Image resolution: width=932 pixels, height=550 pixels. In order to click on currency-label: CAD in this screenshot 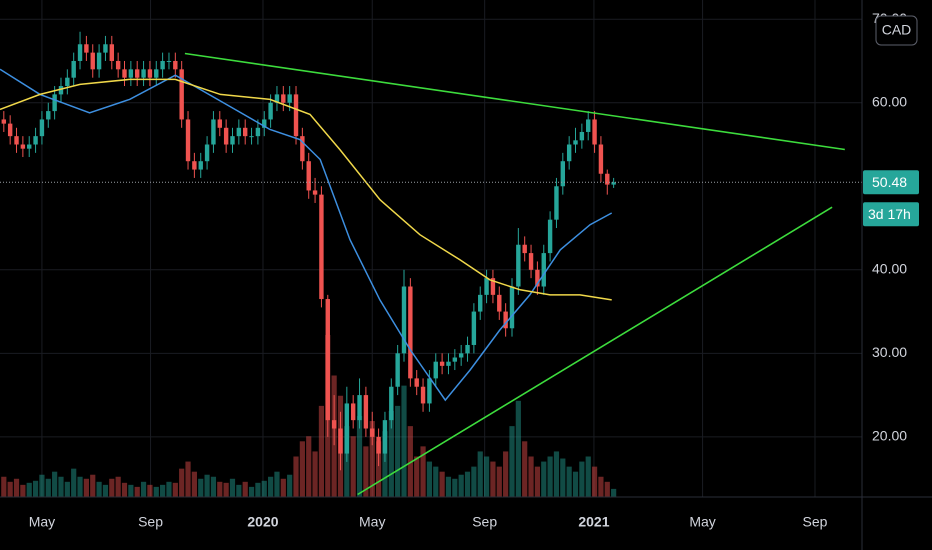, I will do `click(897, 30)`.